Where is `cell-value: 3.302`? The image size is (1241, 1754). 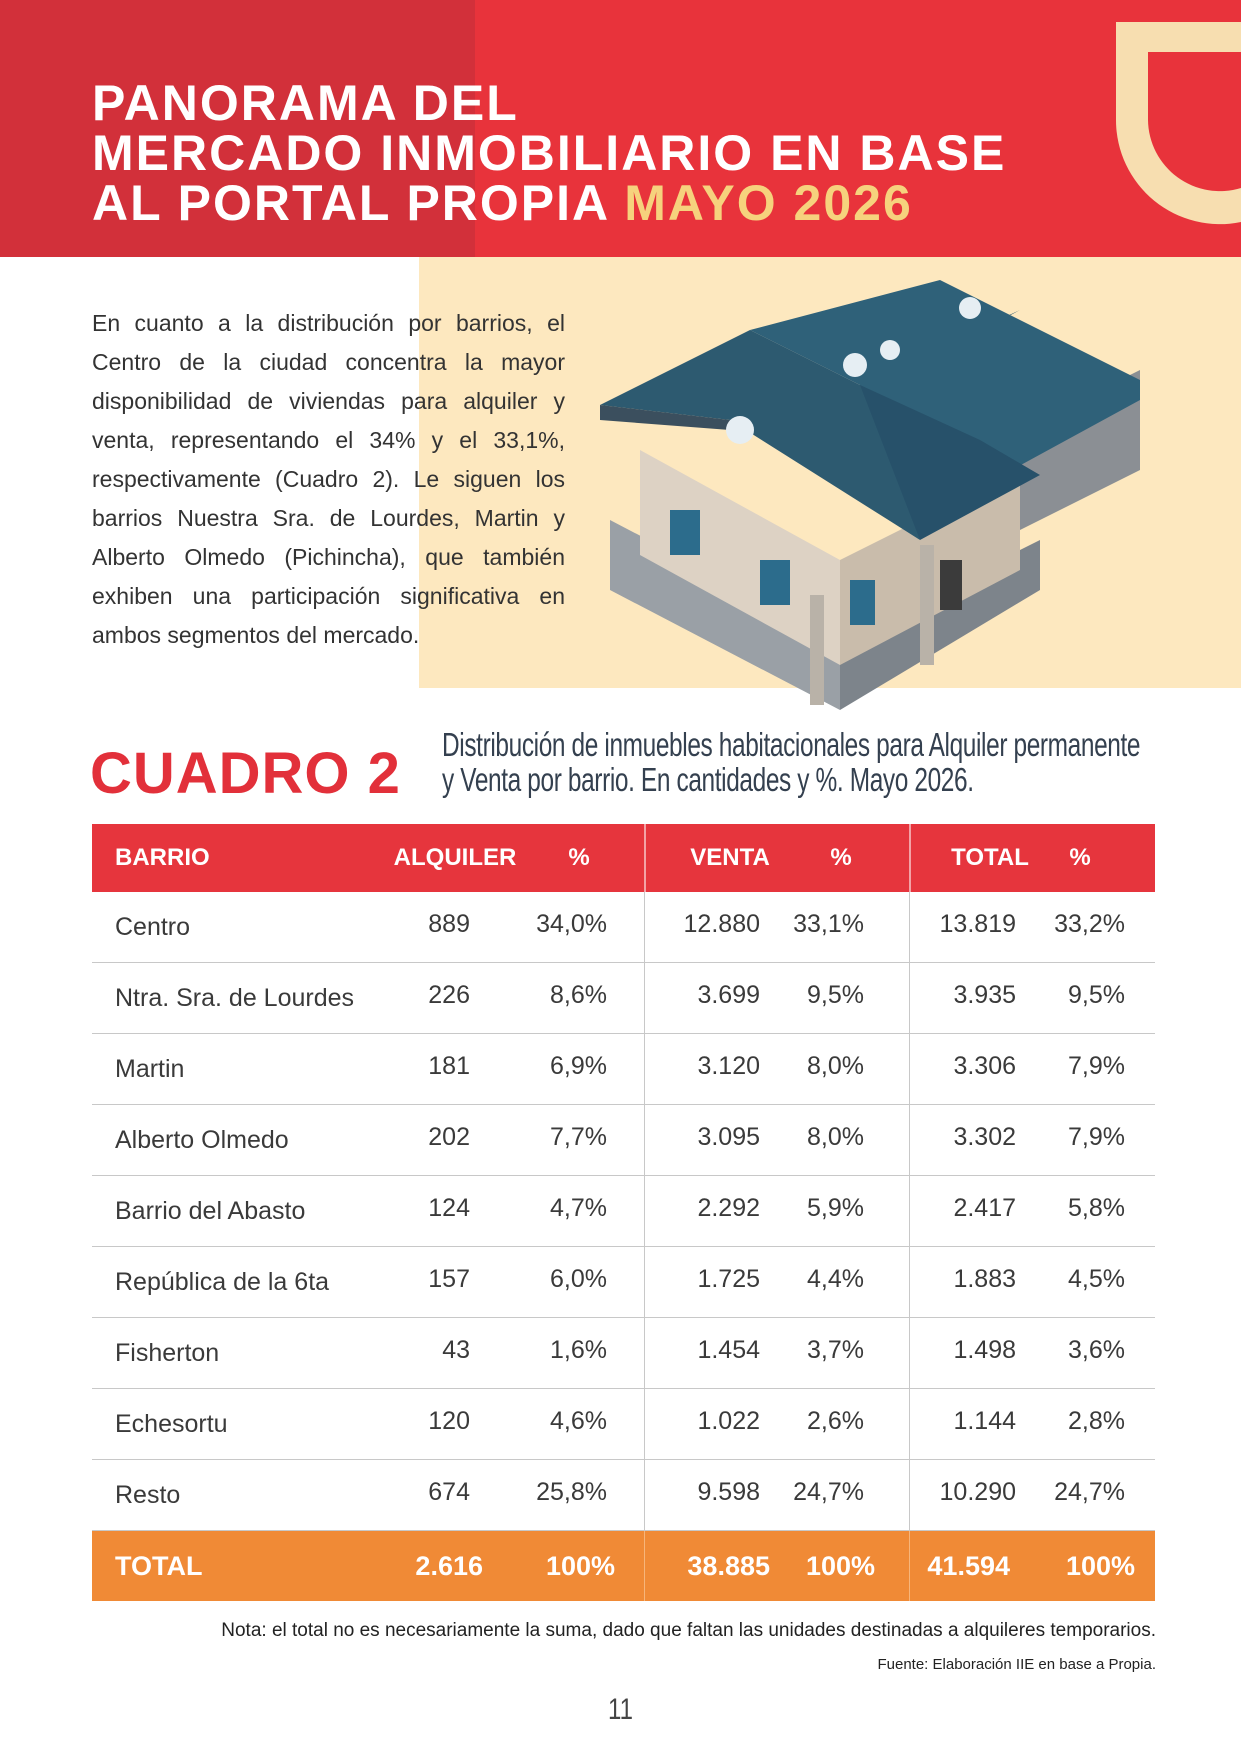 cell-value: 3.302 is located at coordinates (984, 1137).